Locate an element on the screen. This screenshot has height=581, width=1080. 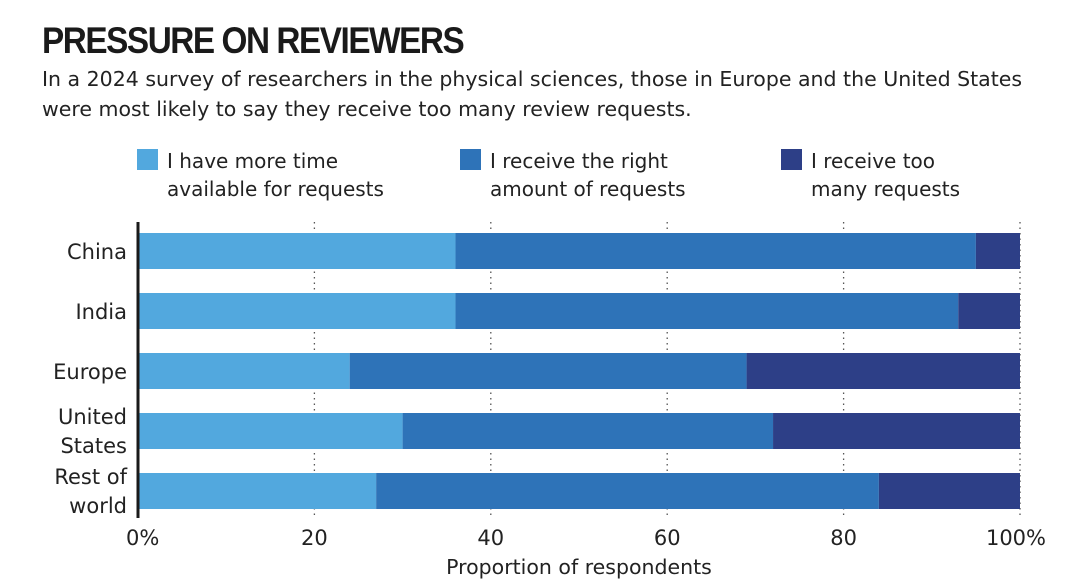
bar-united-states-right-amount is located at coordinates (588, 431).